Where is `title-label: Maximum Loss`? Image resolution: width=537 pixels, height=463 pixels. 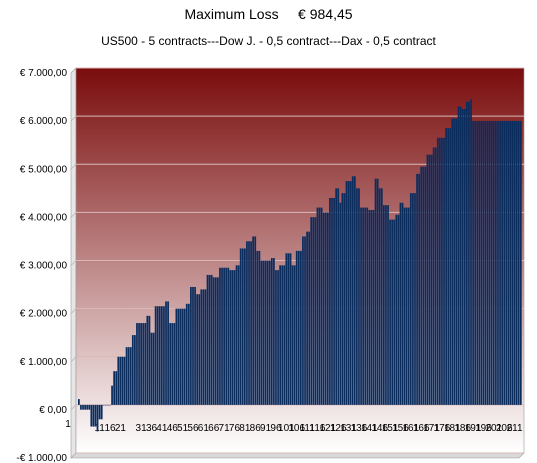 title-label: Maximum Loss is located at coordinates (231, 14).